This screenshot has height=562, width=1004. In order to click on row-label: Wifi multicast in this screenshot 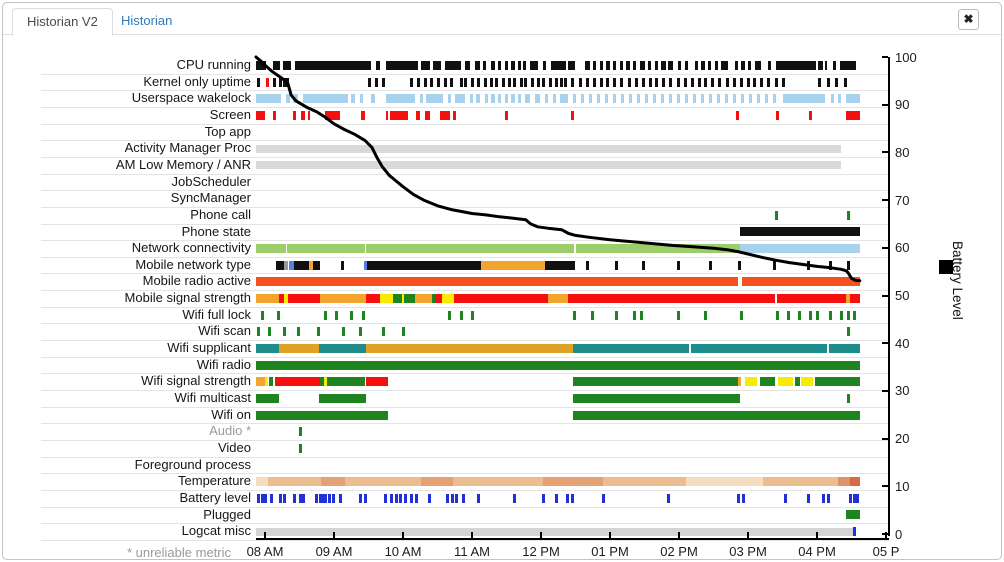, I will do `click(212, 397)`.